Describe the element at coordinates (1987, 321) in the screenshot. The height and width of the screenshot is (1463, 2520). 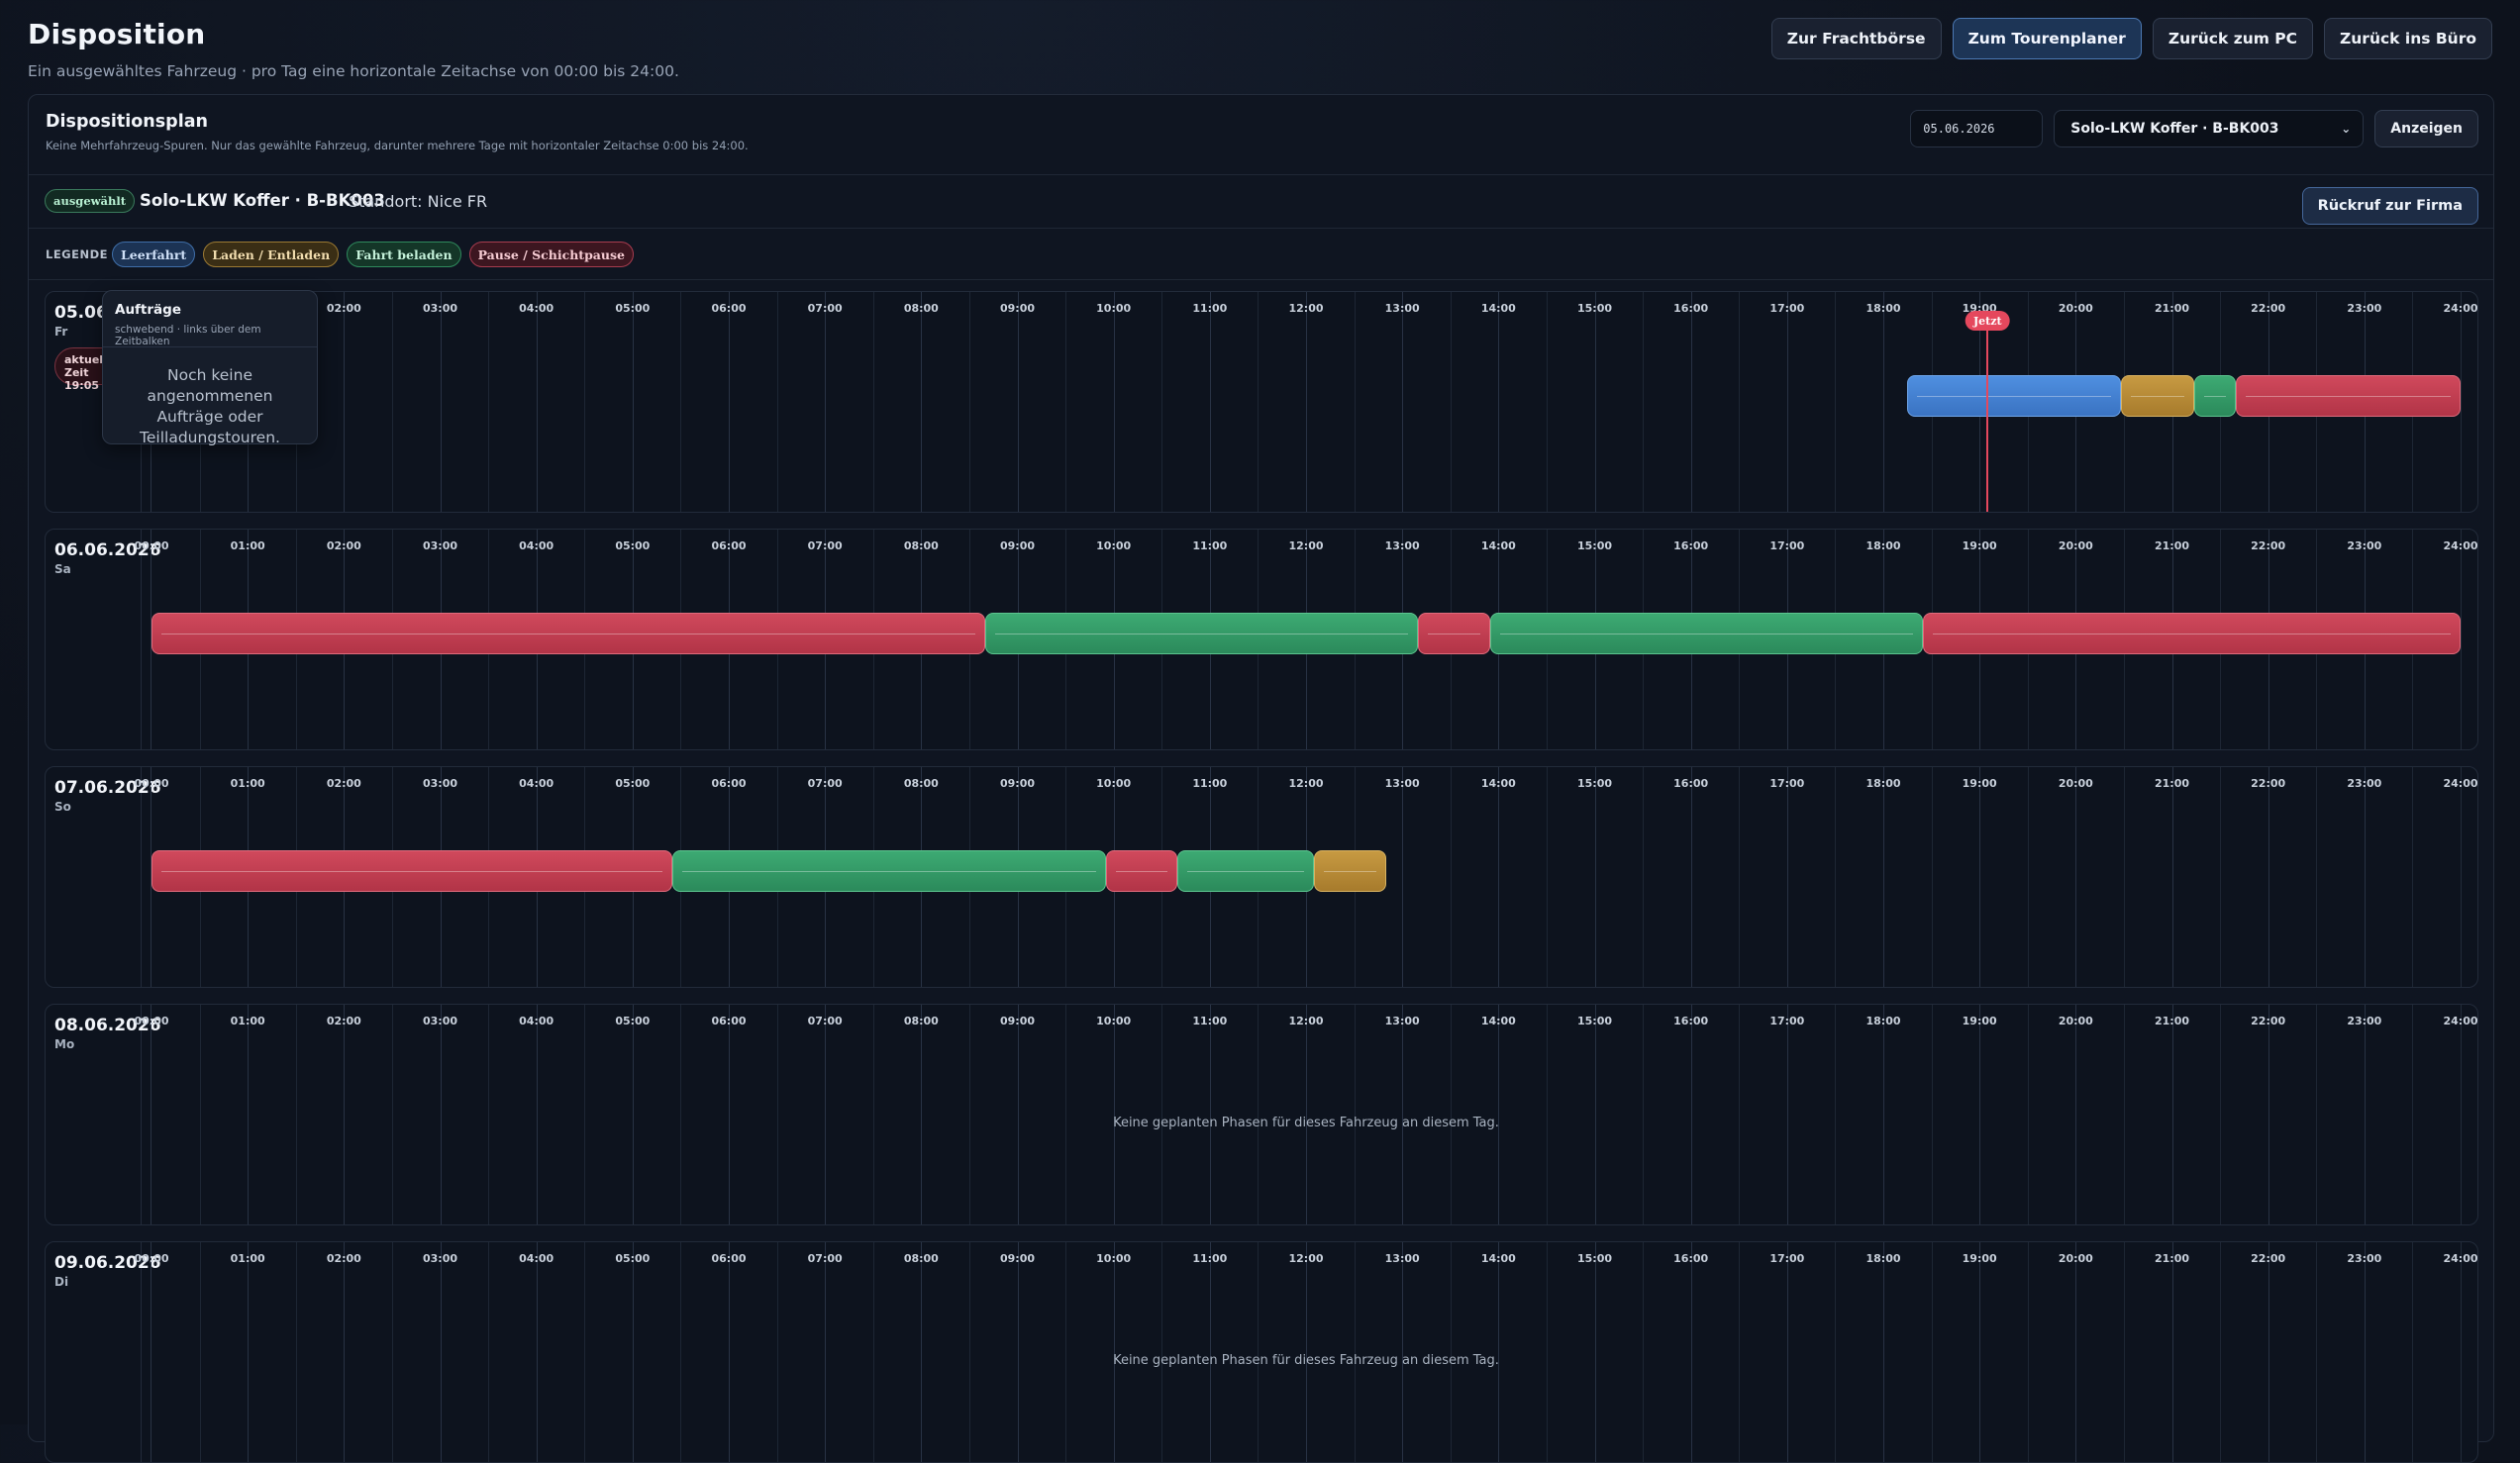
I see `now-marker: Jetzt` at that location.